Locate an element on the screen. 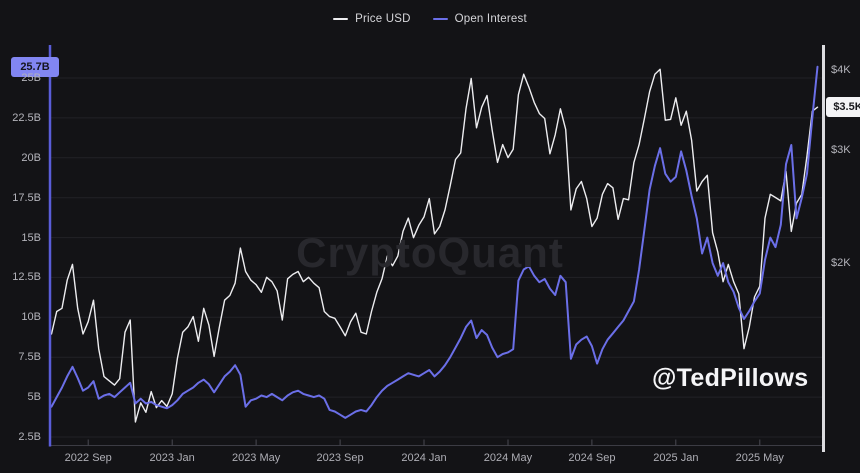 This screenshot has height=473, width=860. left-axis-tick-label: 25B is located at coordinates (31, 78).